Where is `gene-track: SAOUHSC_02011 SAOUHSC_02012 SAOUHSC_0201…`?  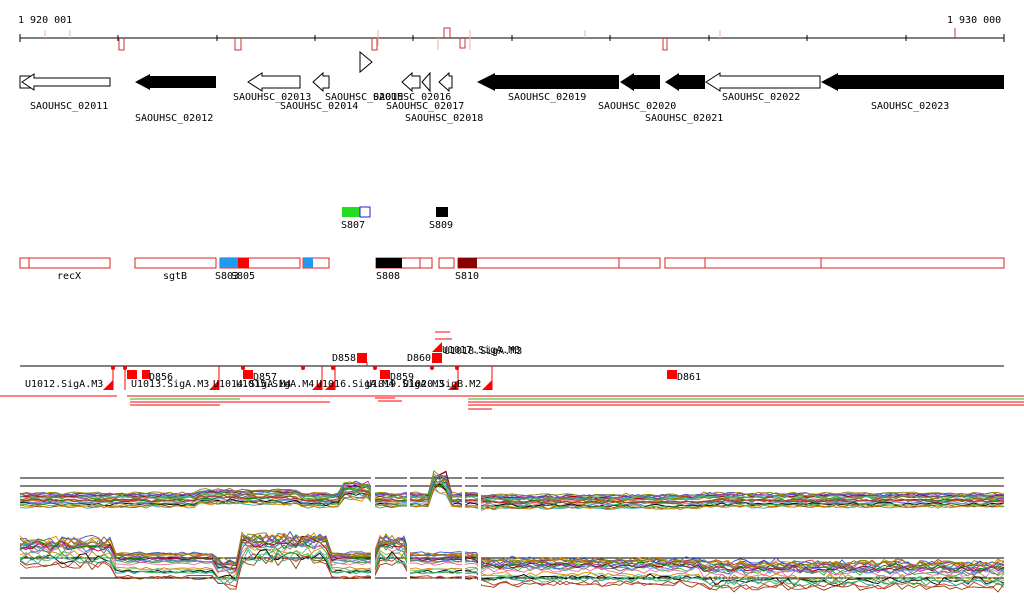
gene-track: SAOUHSC_02011 SAOUHSC_02012 SAOUHSC_0201… is located at coordinates (511, 97).